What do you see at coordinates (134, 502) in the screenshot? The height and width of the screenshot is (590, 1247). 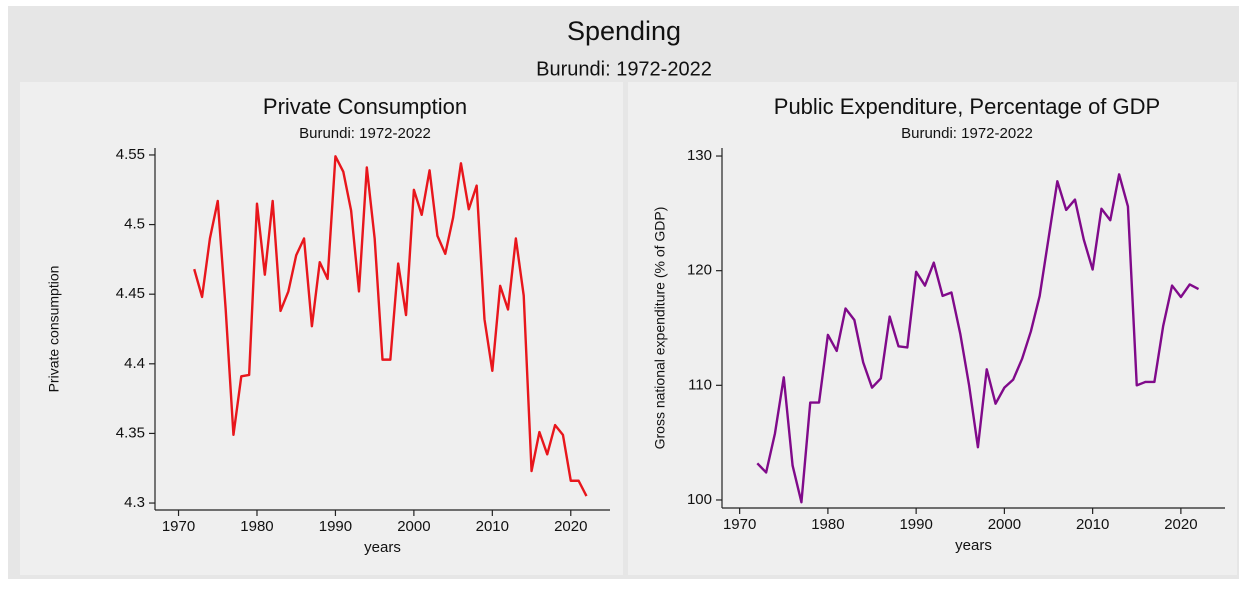 I see `y-tick-label: 4.3` at bounding box center [134, 502].